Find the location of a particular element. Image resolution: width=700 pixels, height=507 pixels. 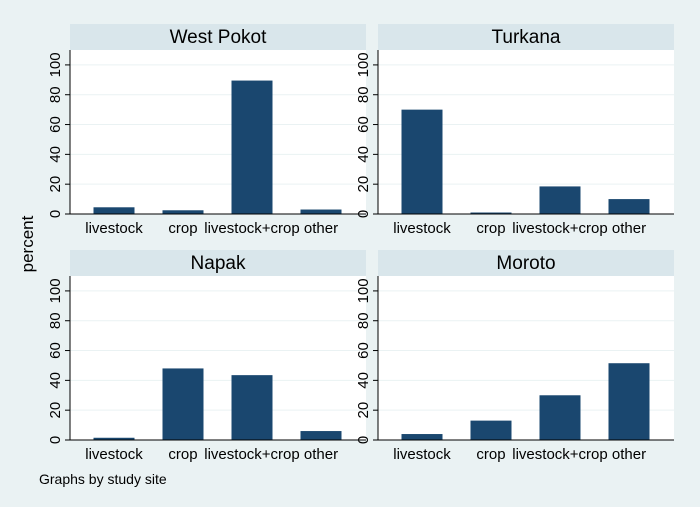

panel-title: Turkana is located at coordinates (526, 37).